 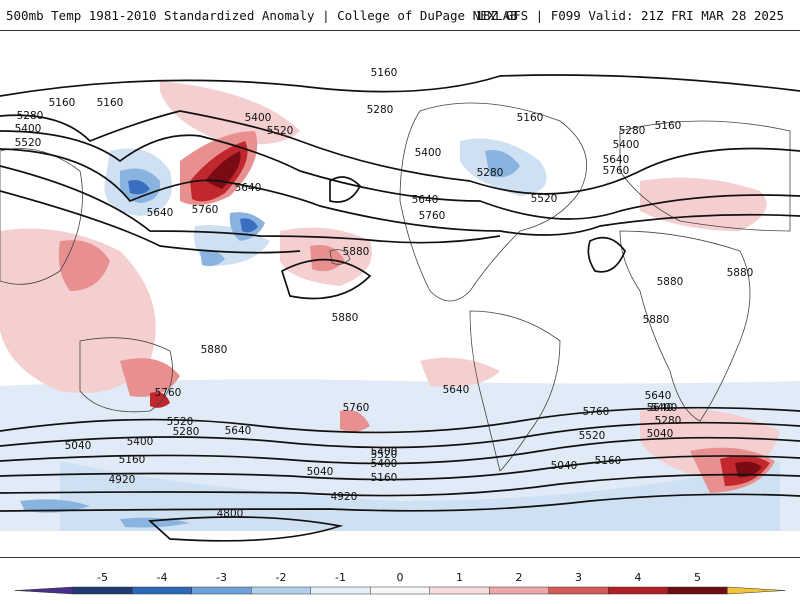 I want to click on negative-anomaly-strong, so click(x=193, y=206).